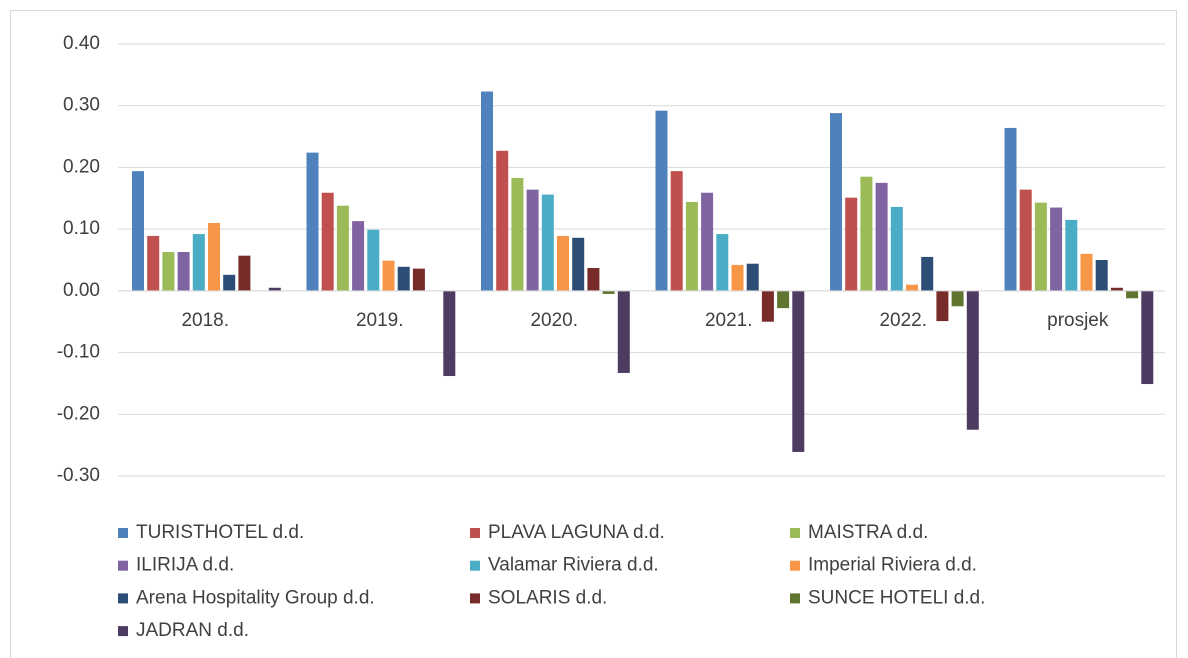 Image resolution: width=1188 pixels, height=658 pixels. What do you see at coordinates (81, 290) in the screenshot?
I see `y-tick-label: 0.00` at bounding box center [81, 290].